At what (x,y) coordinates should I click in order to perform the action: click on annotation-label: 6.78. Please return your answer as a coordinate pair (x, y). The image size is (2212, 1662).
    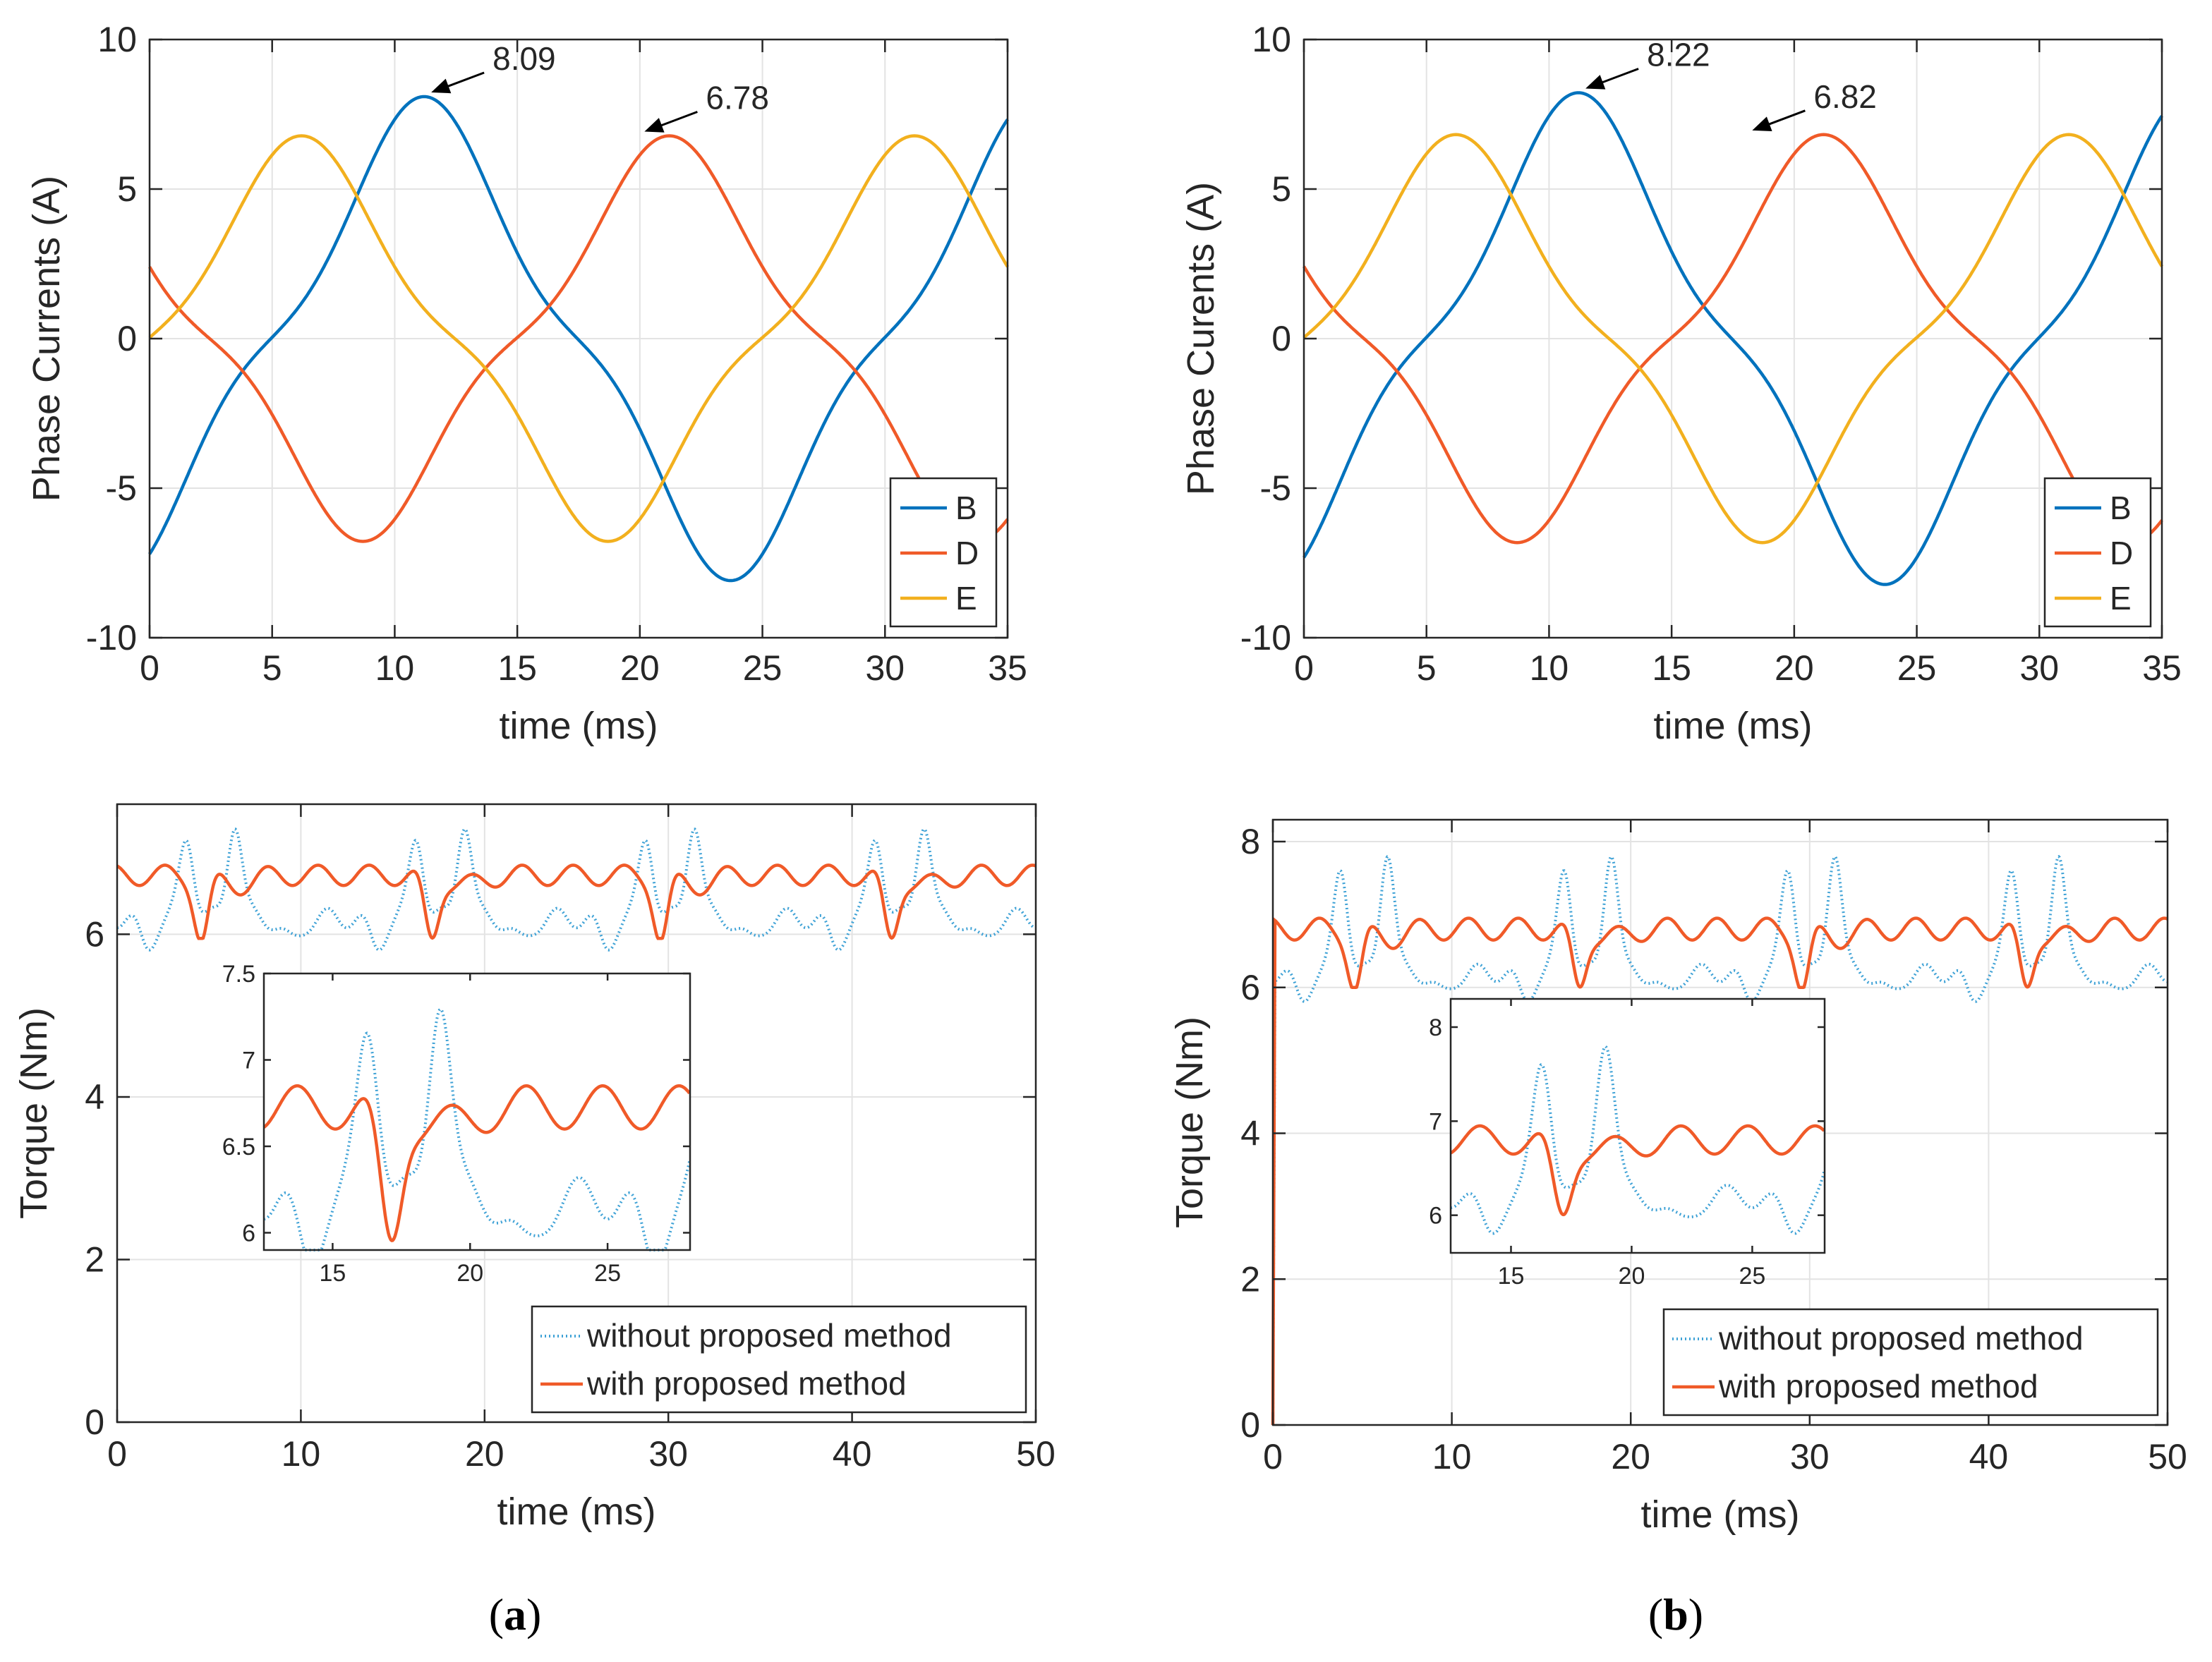
    Looking at the image, I should click on (737, 98).